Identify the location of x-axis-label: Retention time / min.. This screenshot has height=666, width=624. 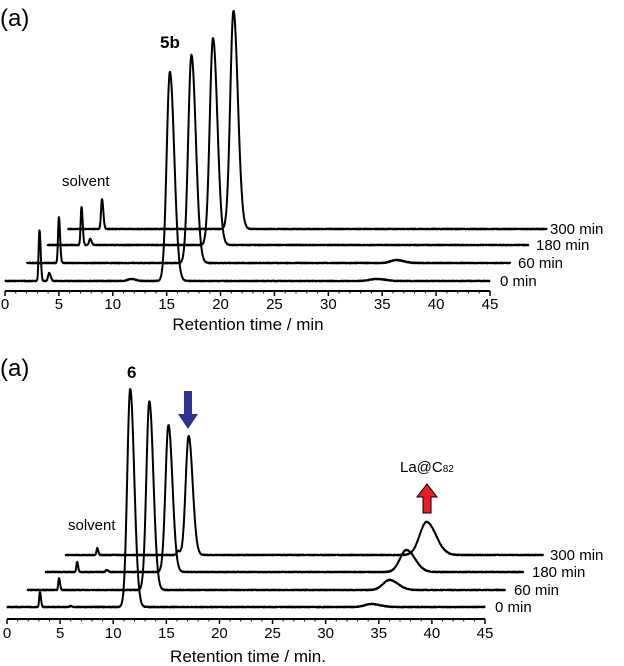
(248, 656).